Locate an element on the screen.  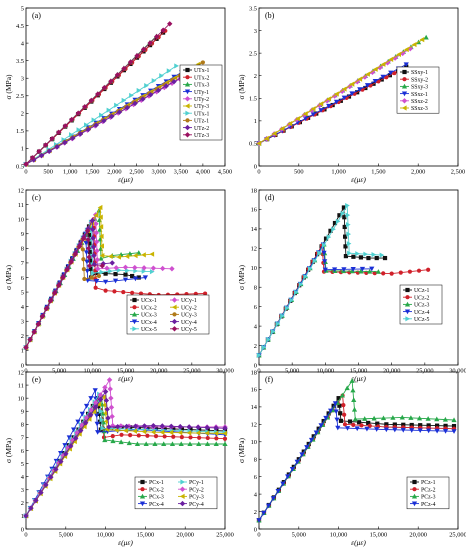
y-tick-label: 2 is located at coordinates (255, 512).